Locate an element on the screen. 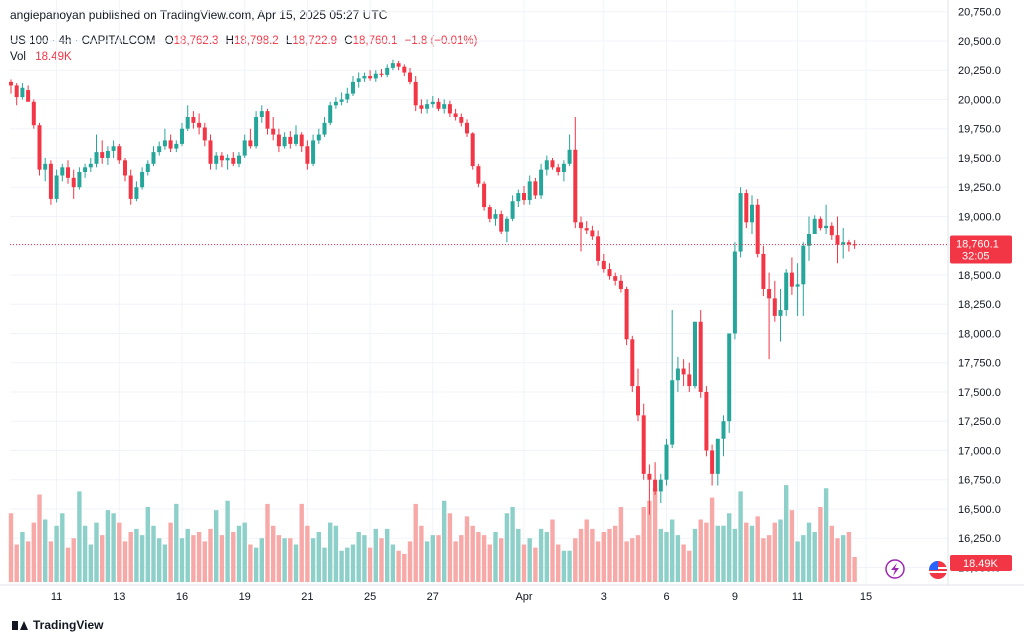 Image resolution: width=1024 pixels, height=641 pixels. time-tick-label: 11 is located at coordinates (56, 597).